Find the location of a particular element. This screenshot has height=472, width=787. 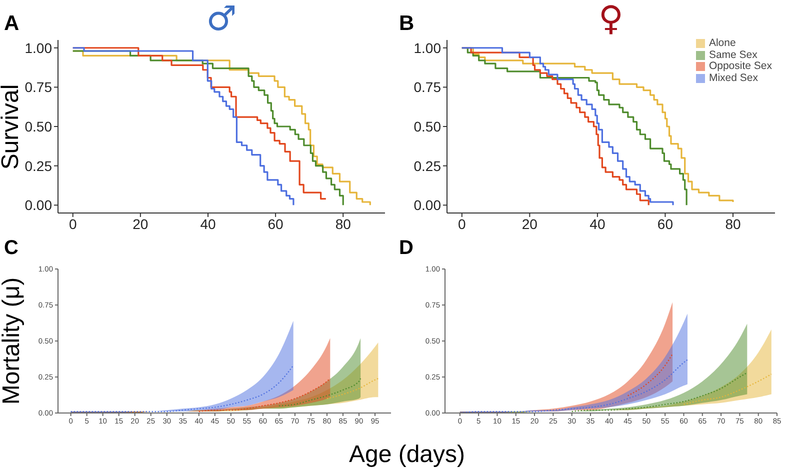

text: D is located at coordinates (406, 248).